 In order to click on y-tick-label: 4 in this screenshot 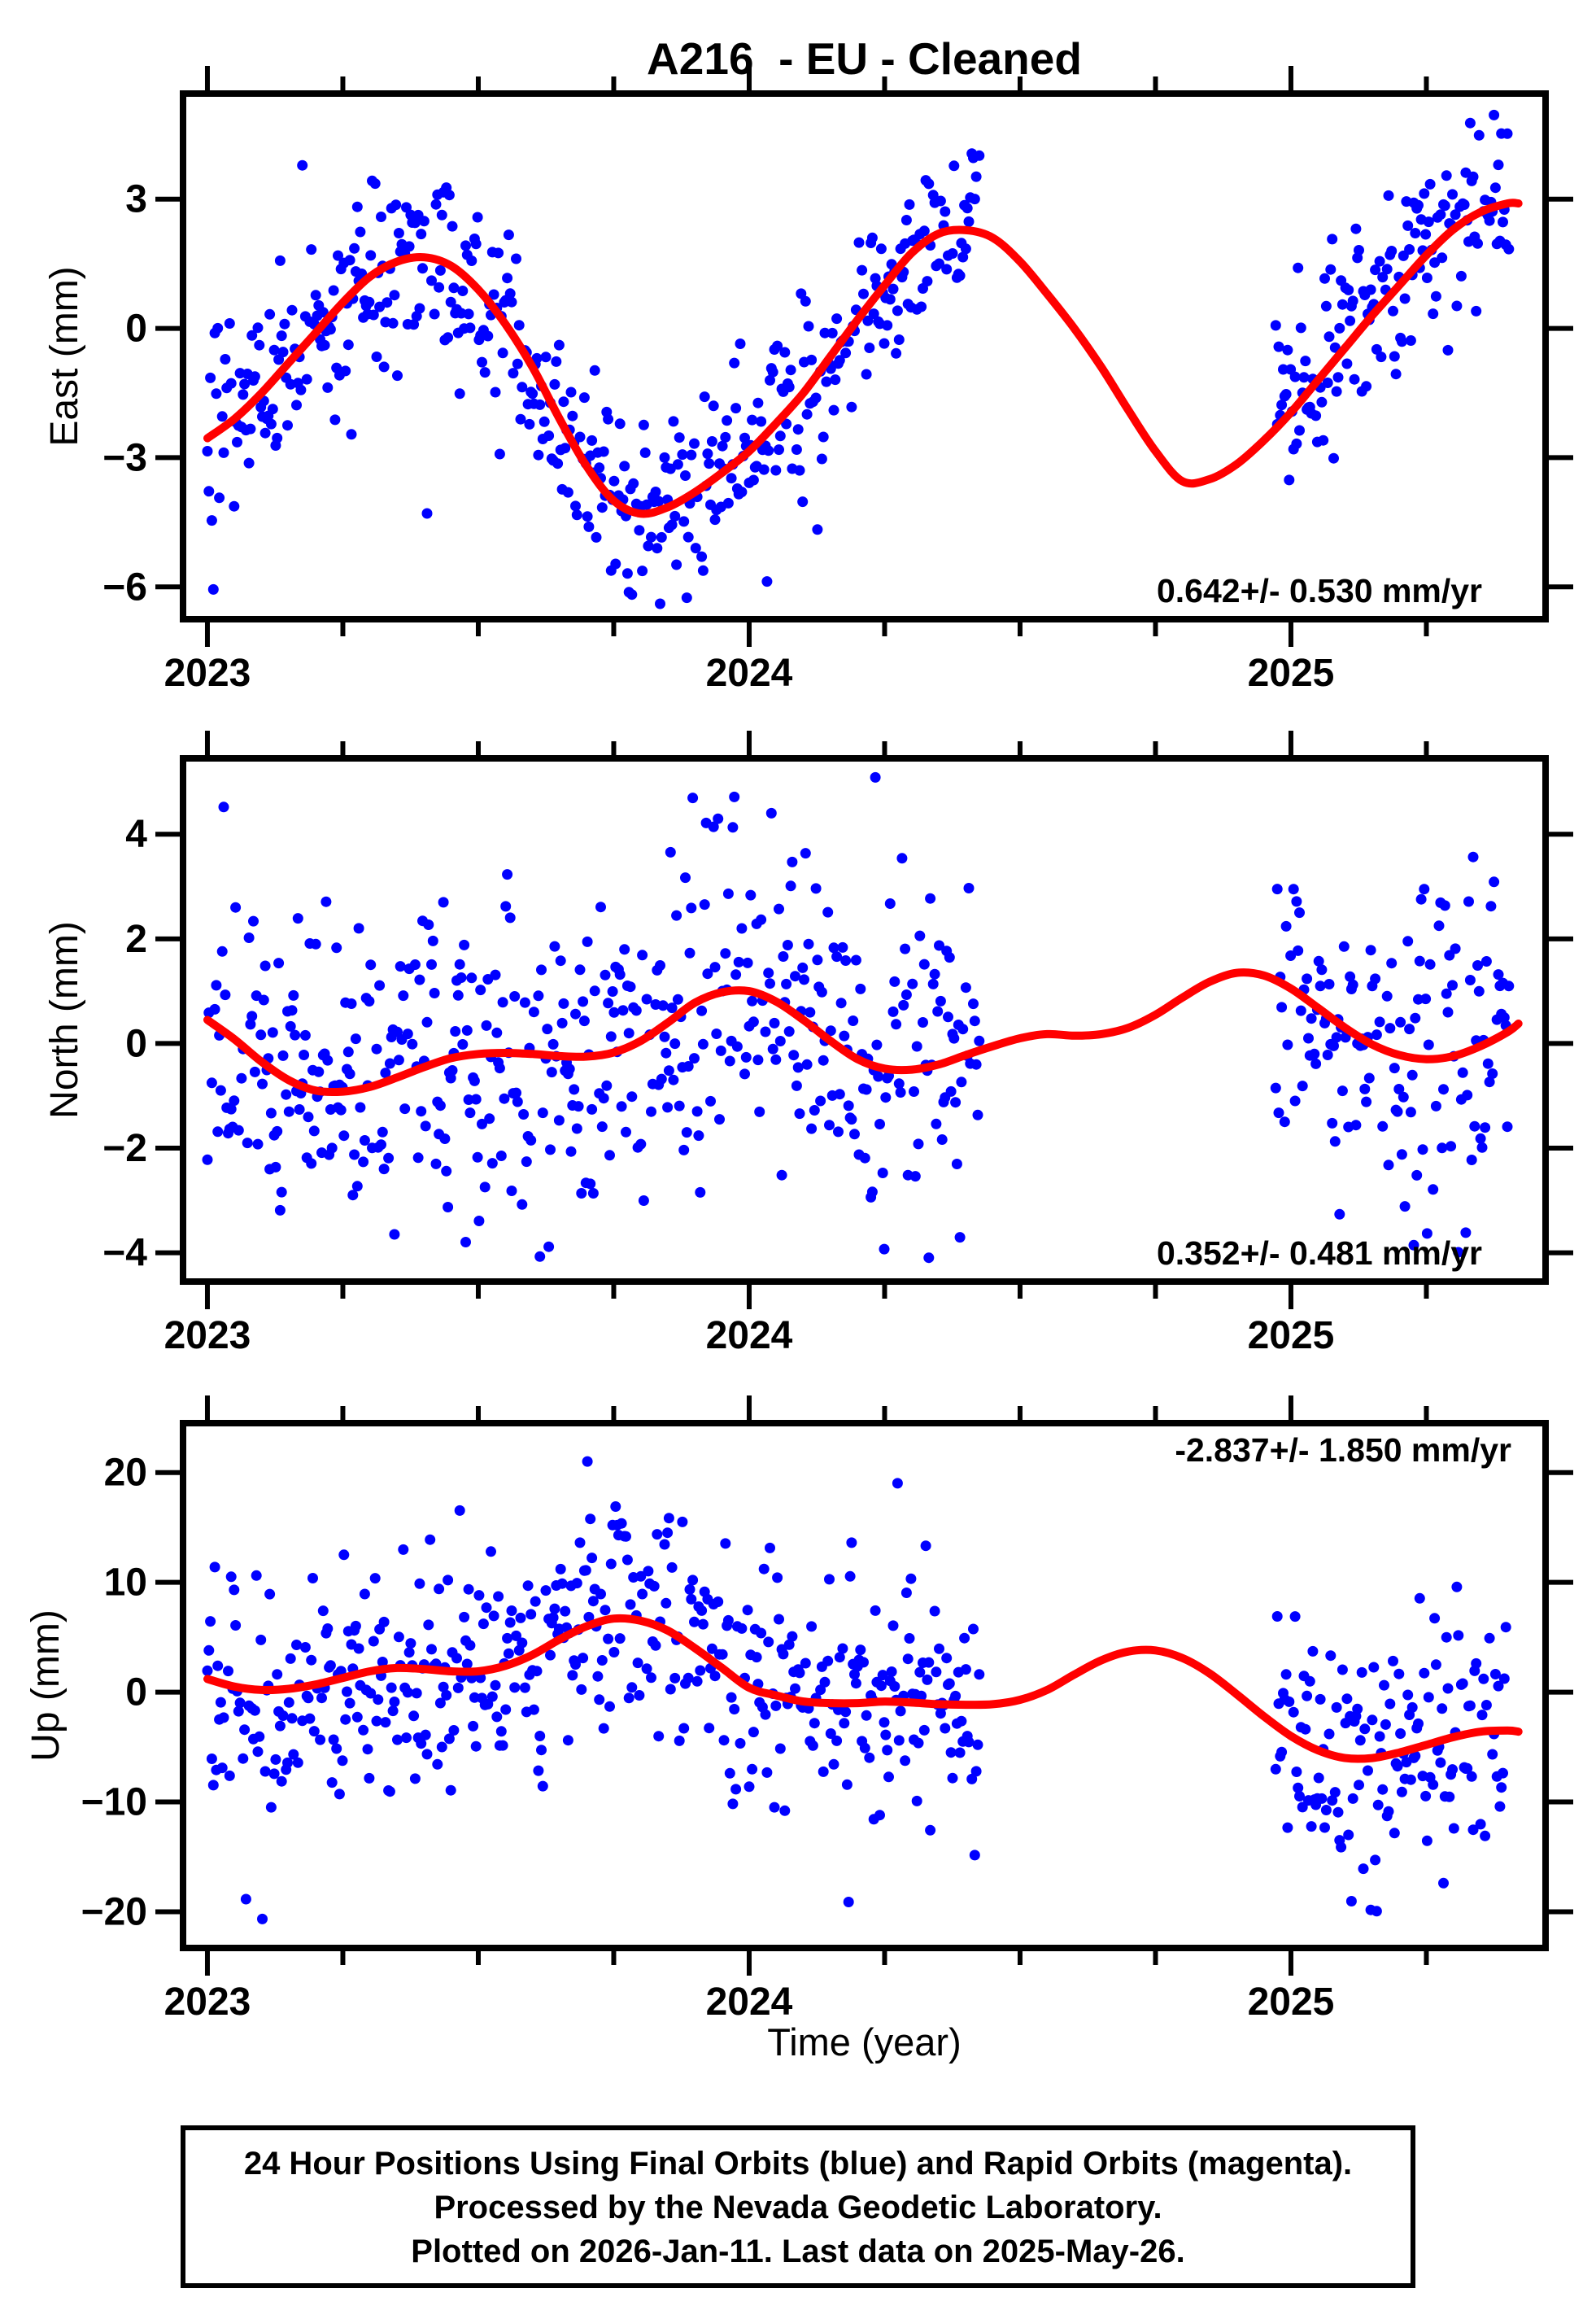, I will do `click(136, 834)`.